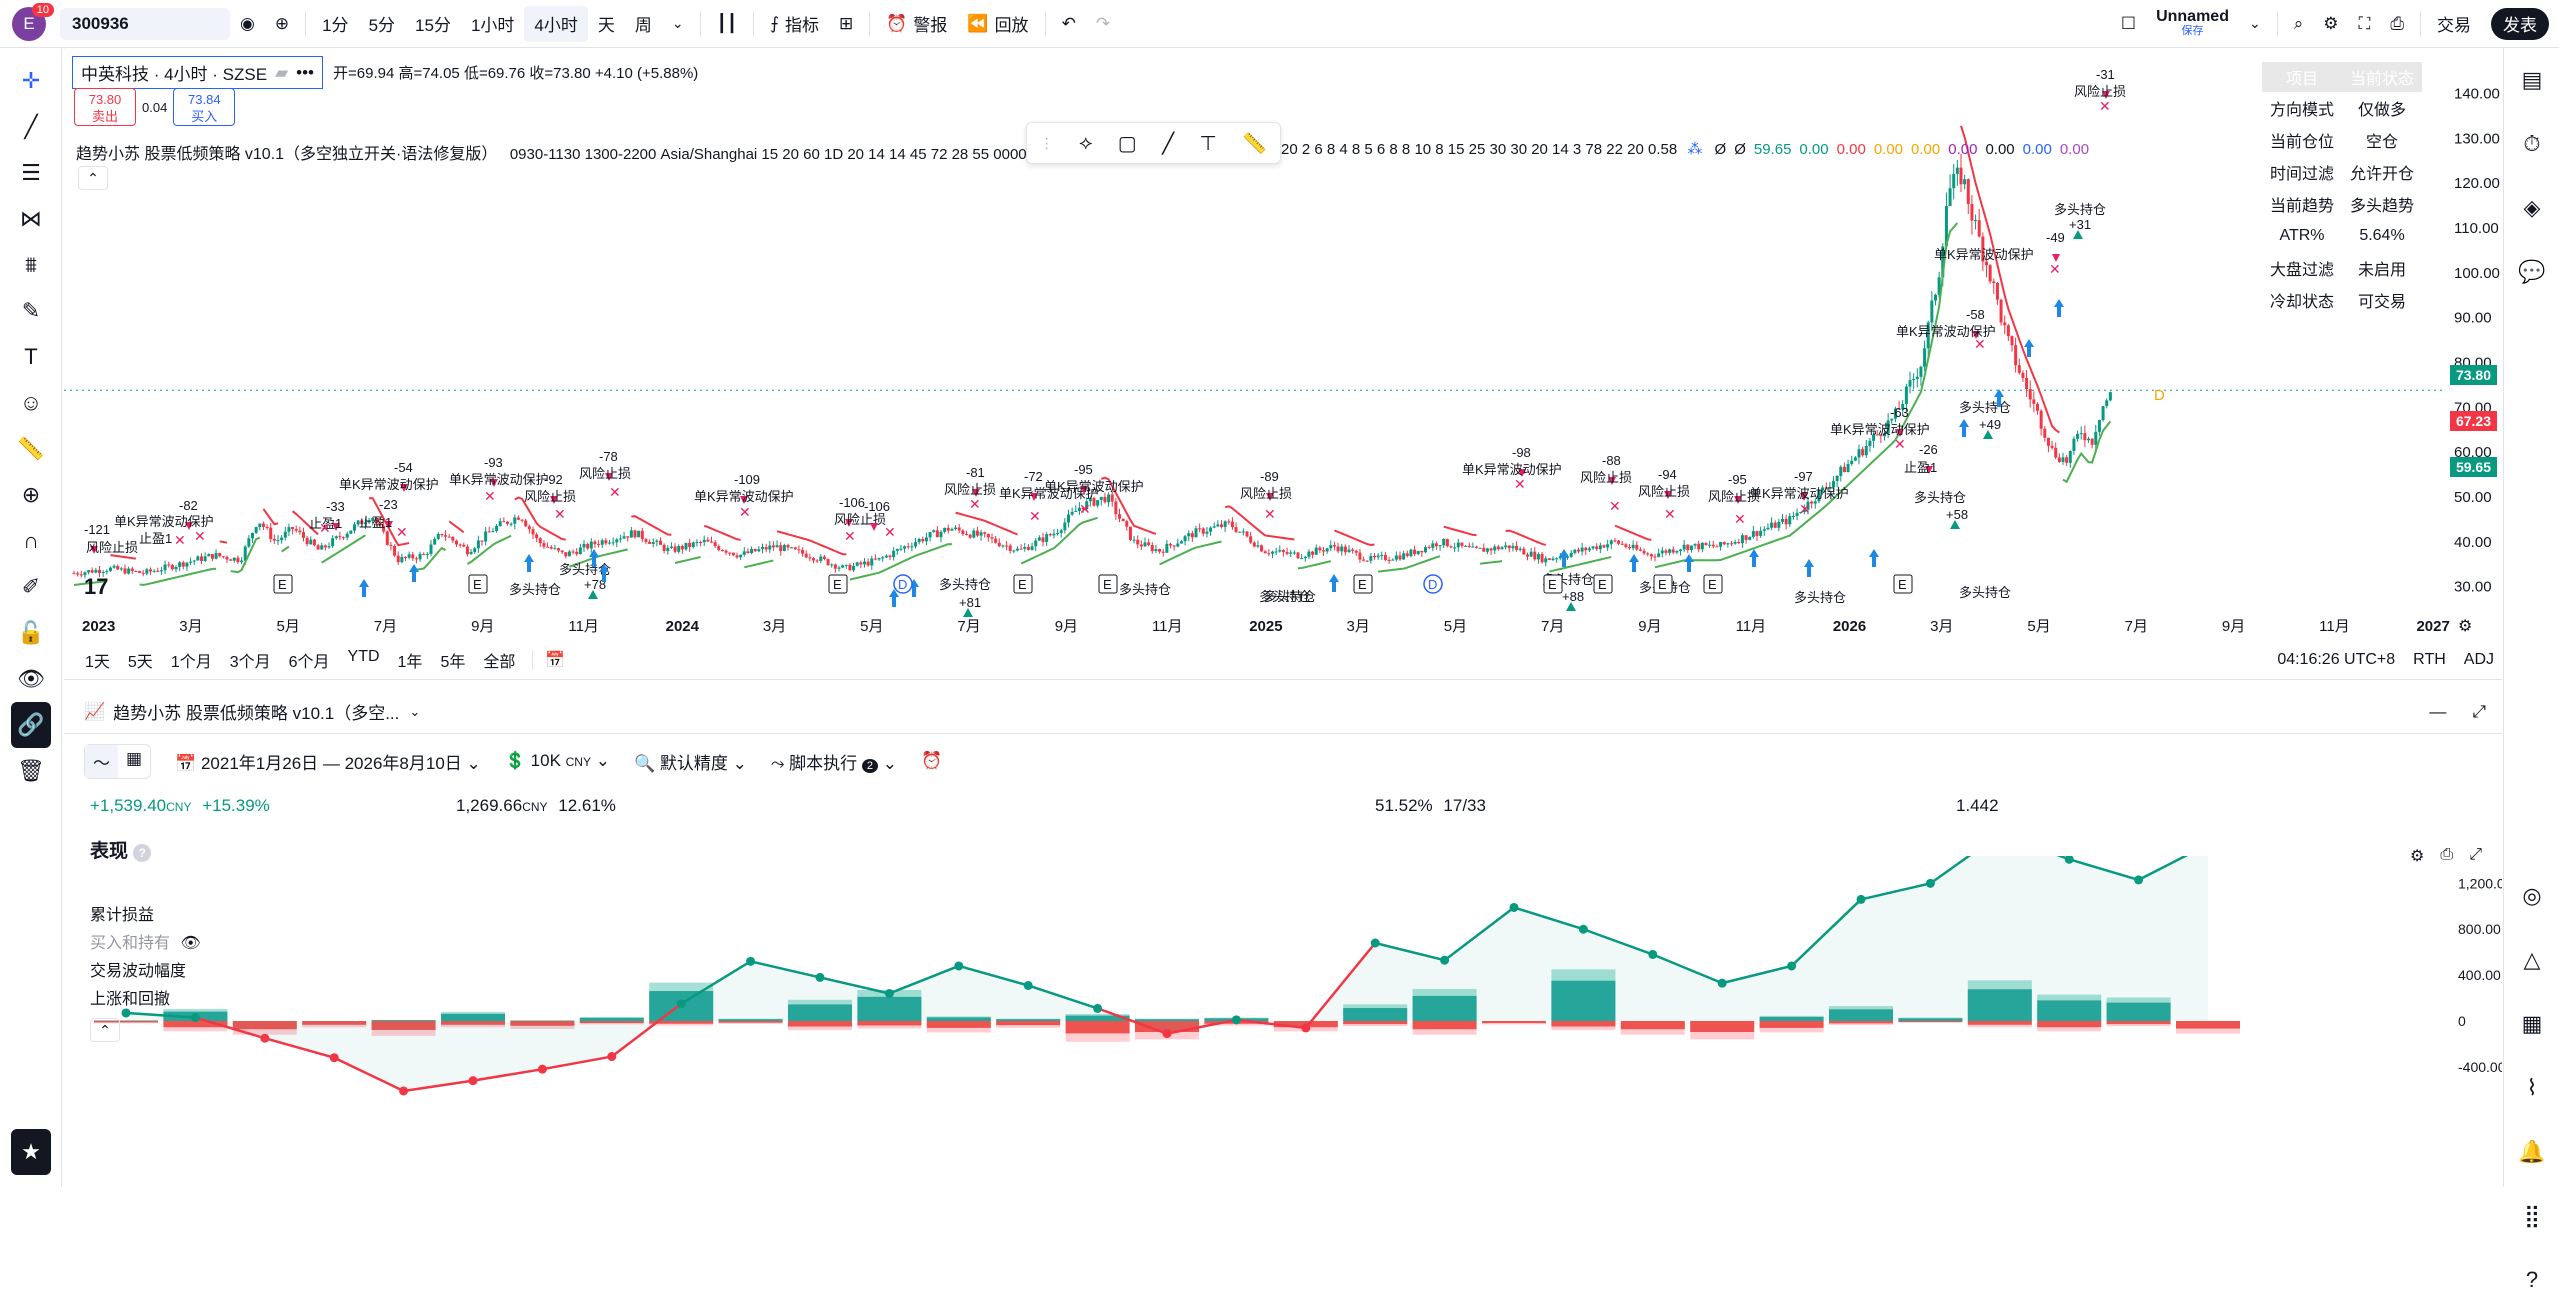  Describe the element at coordinates (31, 311) in the screenshot. I see `brush-icon: ✎` at that location.